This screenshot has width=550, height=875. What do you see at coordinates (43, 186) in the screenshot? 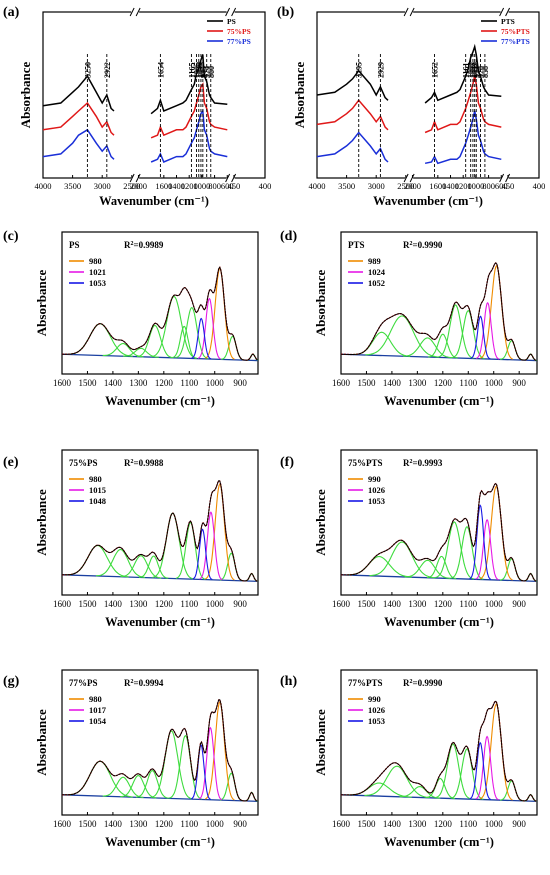
I see `x-tick-label: 4000` at bounding box center [43, 186].